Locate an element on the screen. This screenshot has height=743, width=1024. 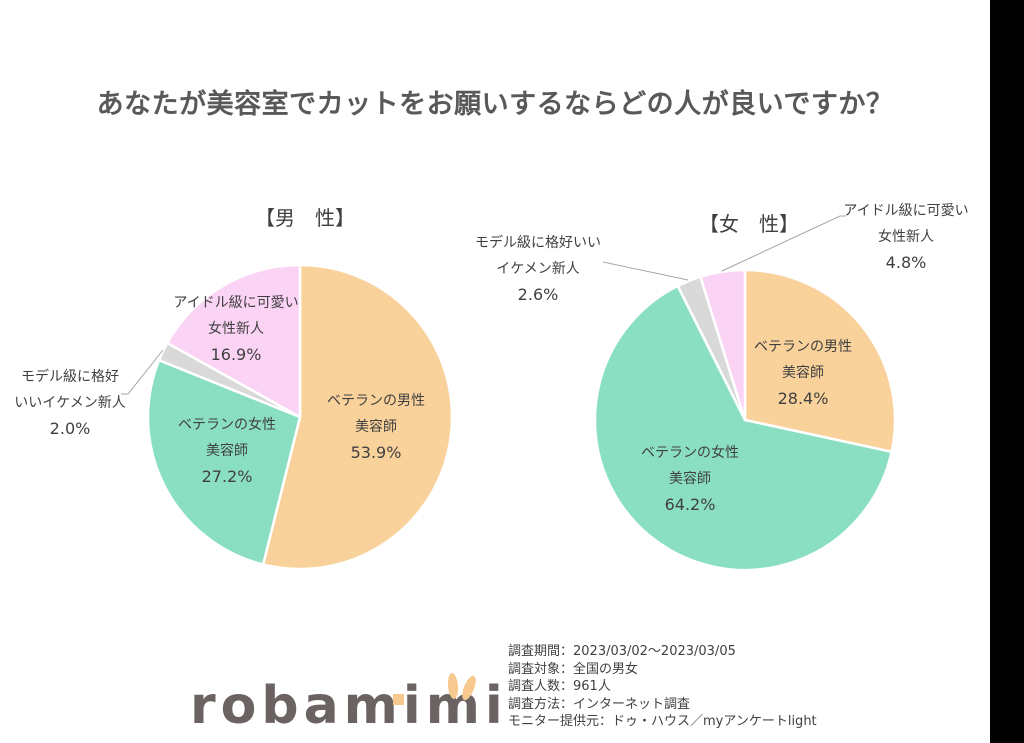
data-label-female-idol: アイドル級に可愛い 女性新人 4.8% is located at coordinates (905, 237).